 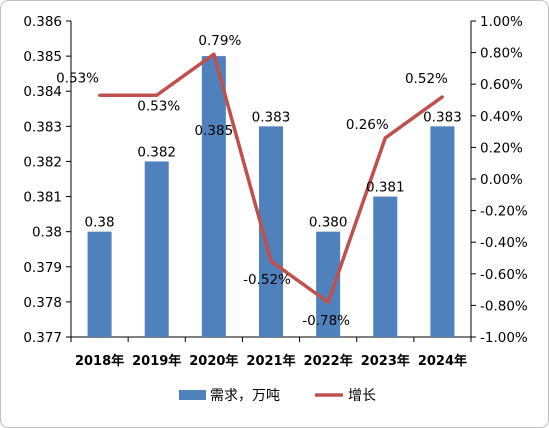 I want to click on line-value-label: -0.52%, so click(x=267, y=280).